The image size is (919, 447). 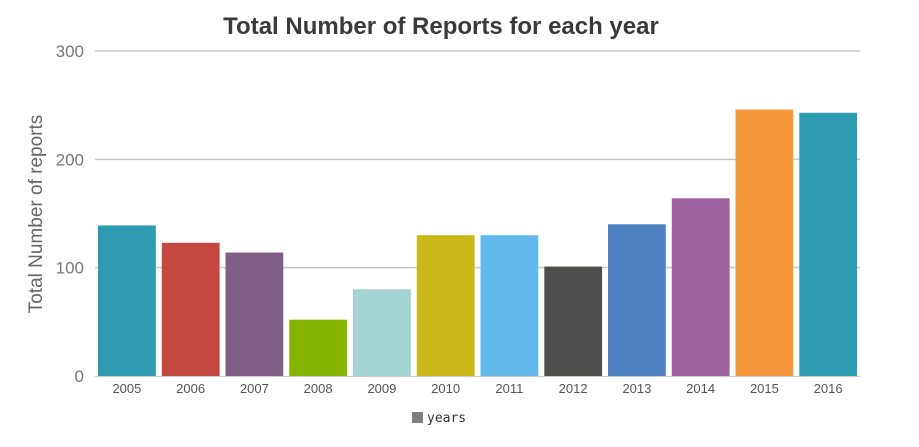 I want to click on chart-title: Total Number of Reports for each year, so click(x=441, y=26).